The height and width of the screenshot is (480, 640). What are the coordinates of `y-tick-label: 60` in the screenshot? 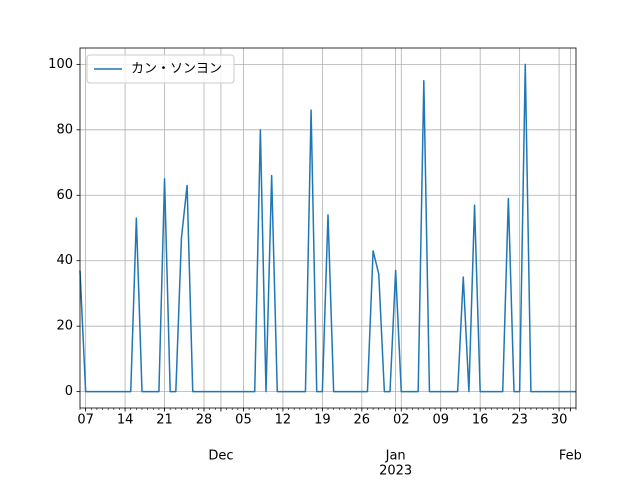 It's located at (64, 195).